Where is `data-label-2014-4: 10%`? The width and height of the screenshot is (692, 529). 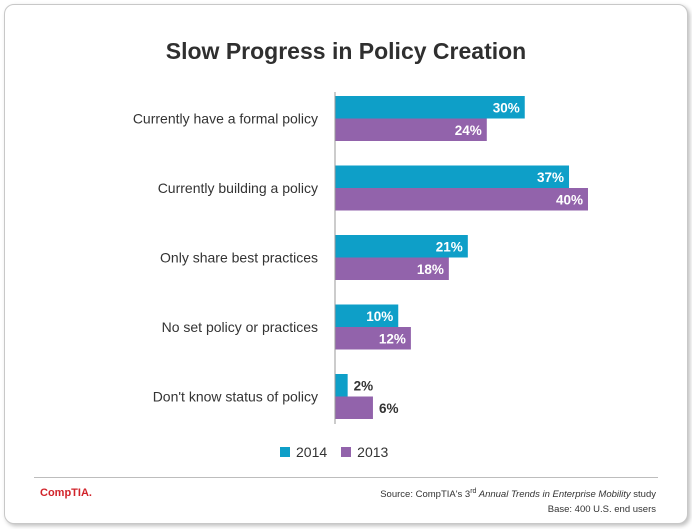
data-label-2014-4: 10% is located at coordinates (379, 316).